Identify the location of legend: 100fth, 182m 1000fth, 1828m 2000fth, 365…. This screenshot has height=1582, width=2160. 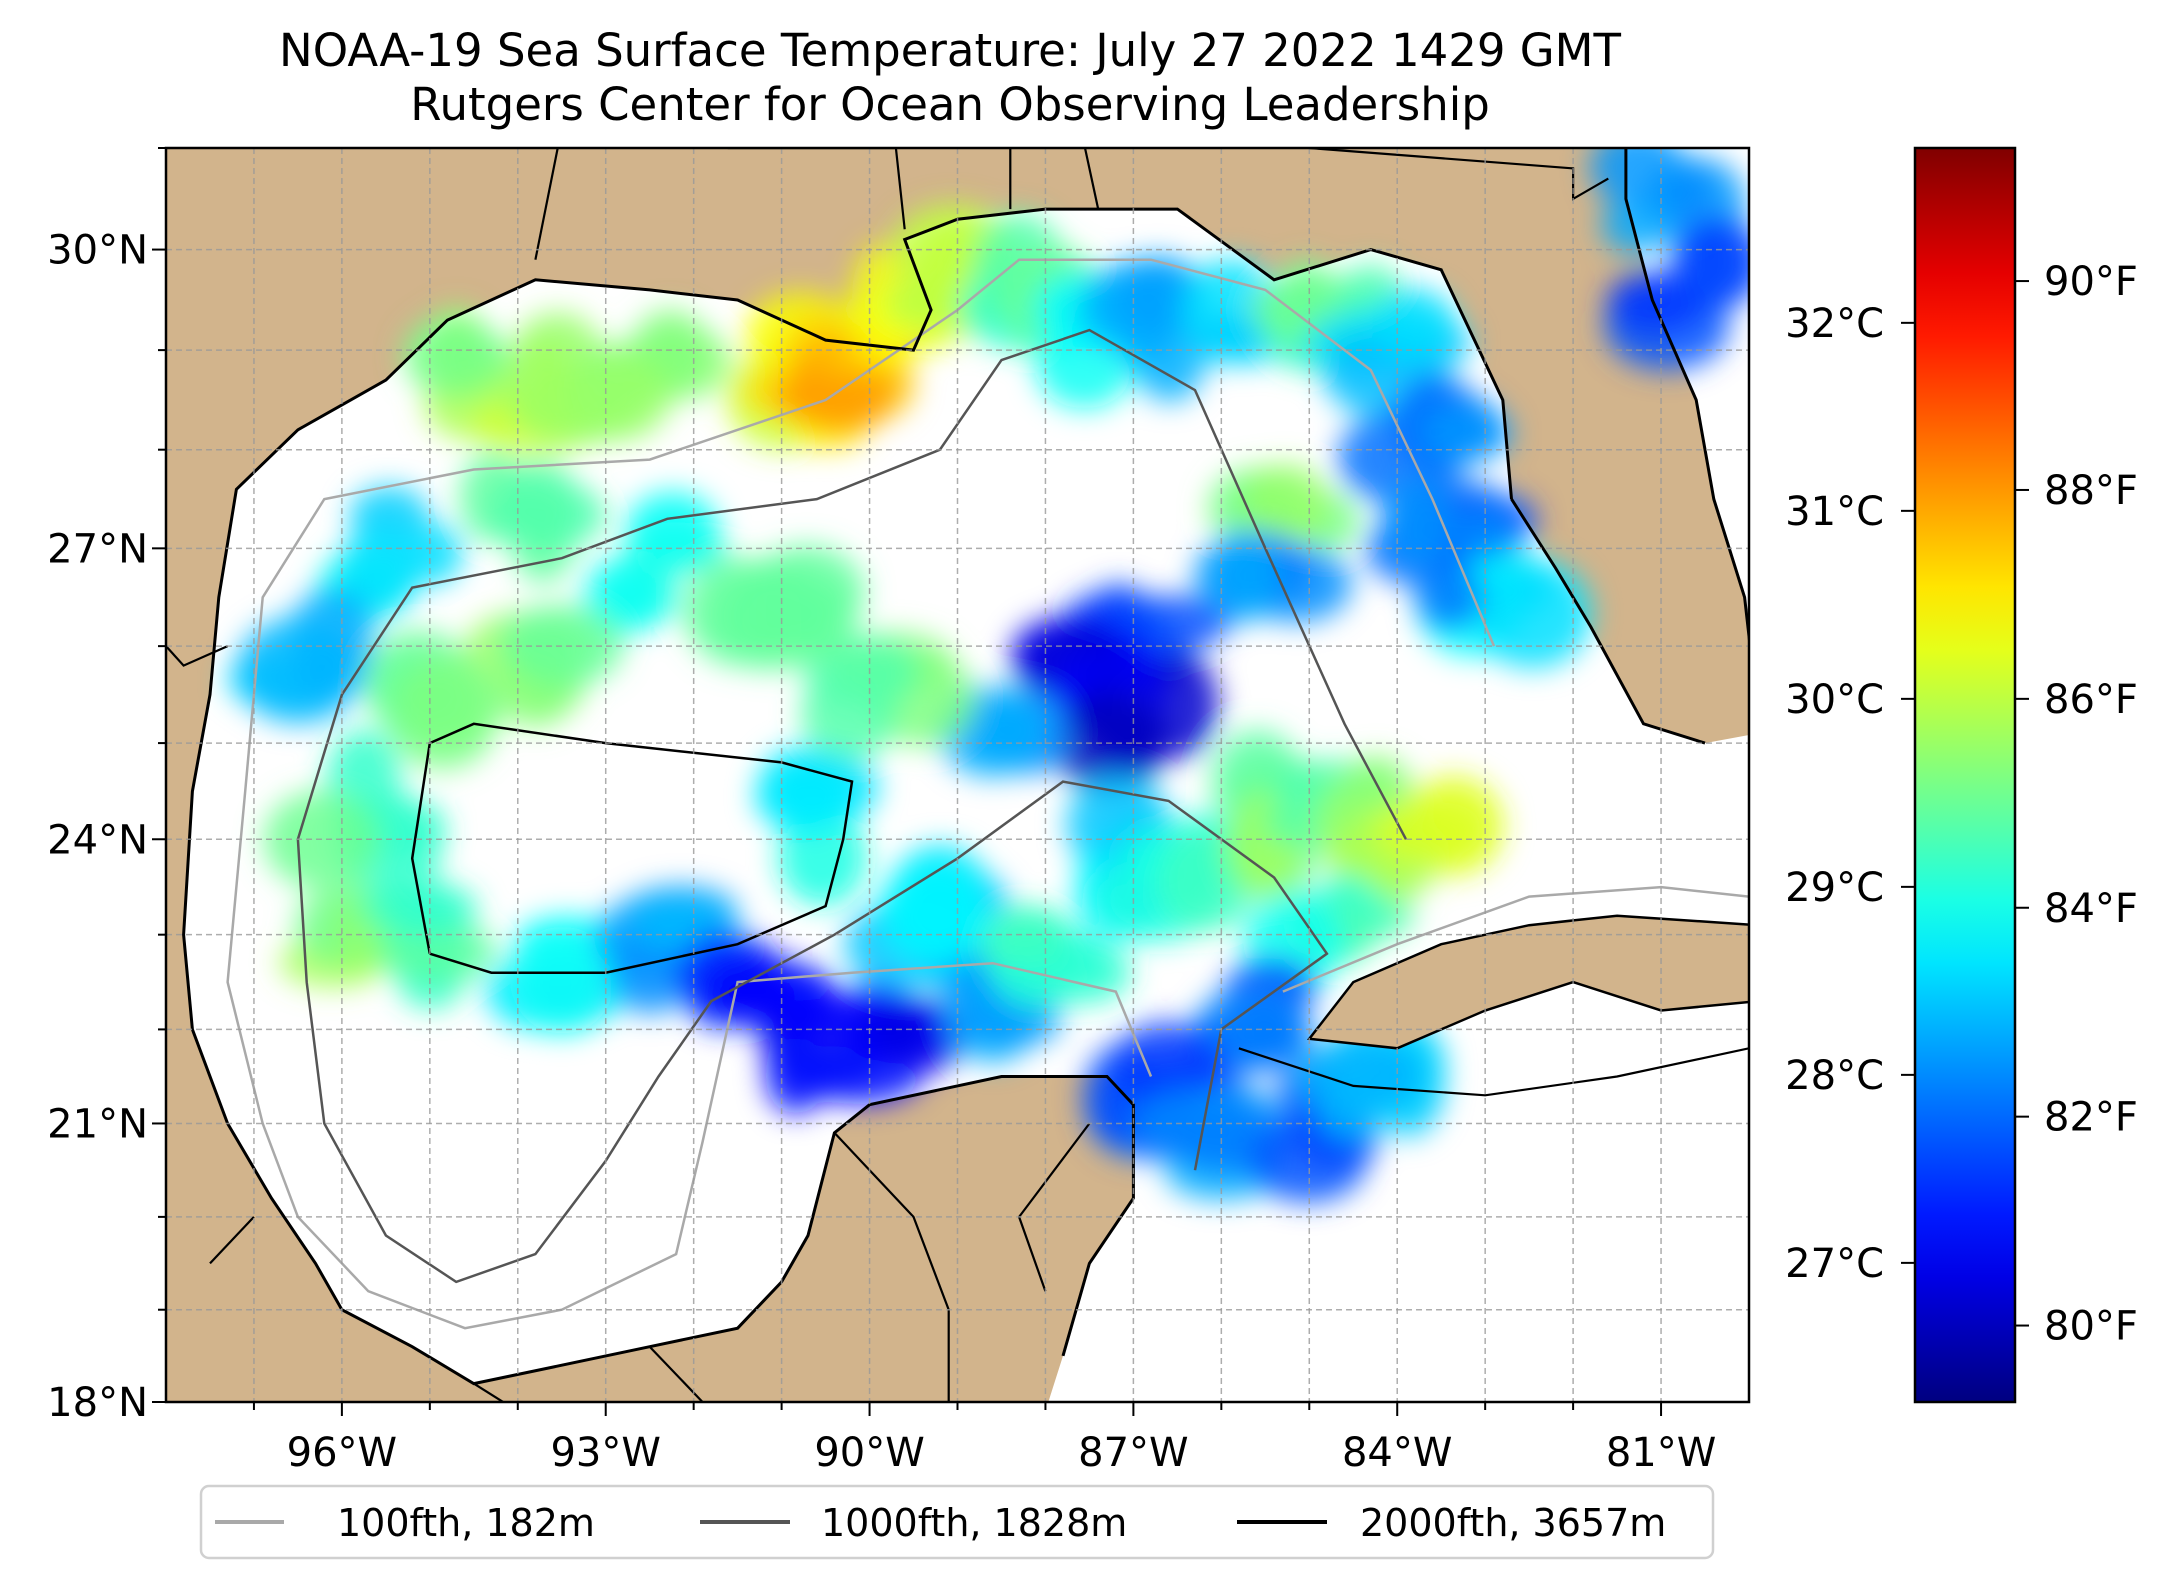
(957, 1522).